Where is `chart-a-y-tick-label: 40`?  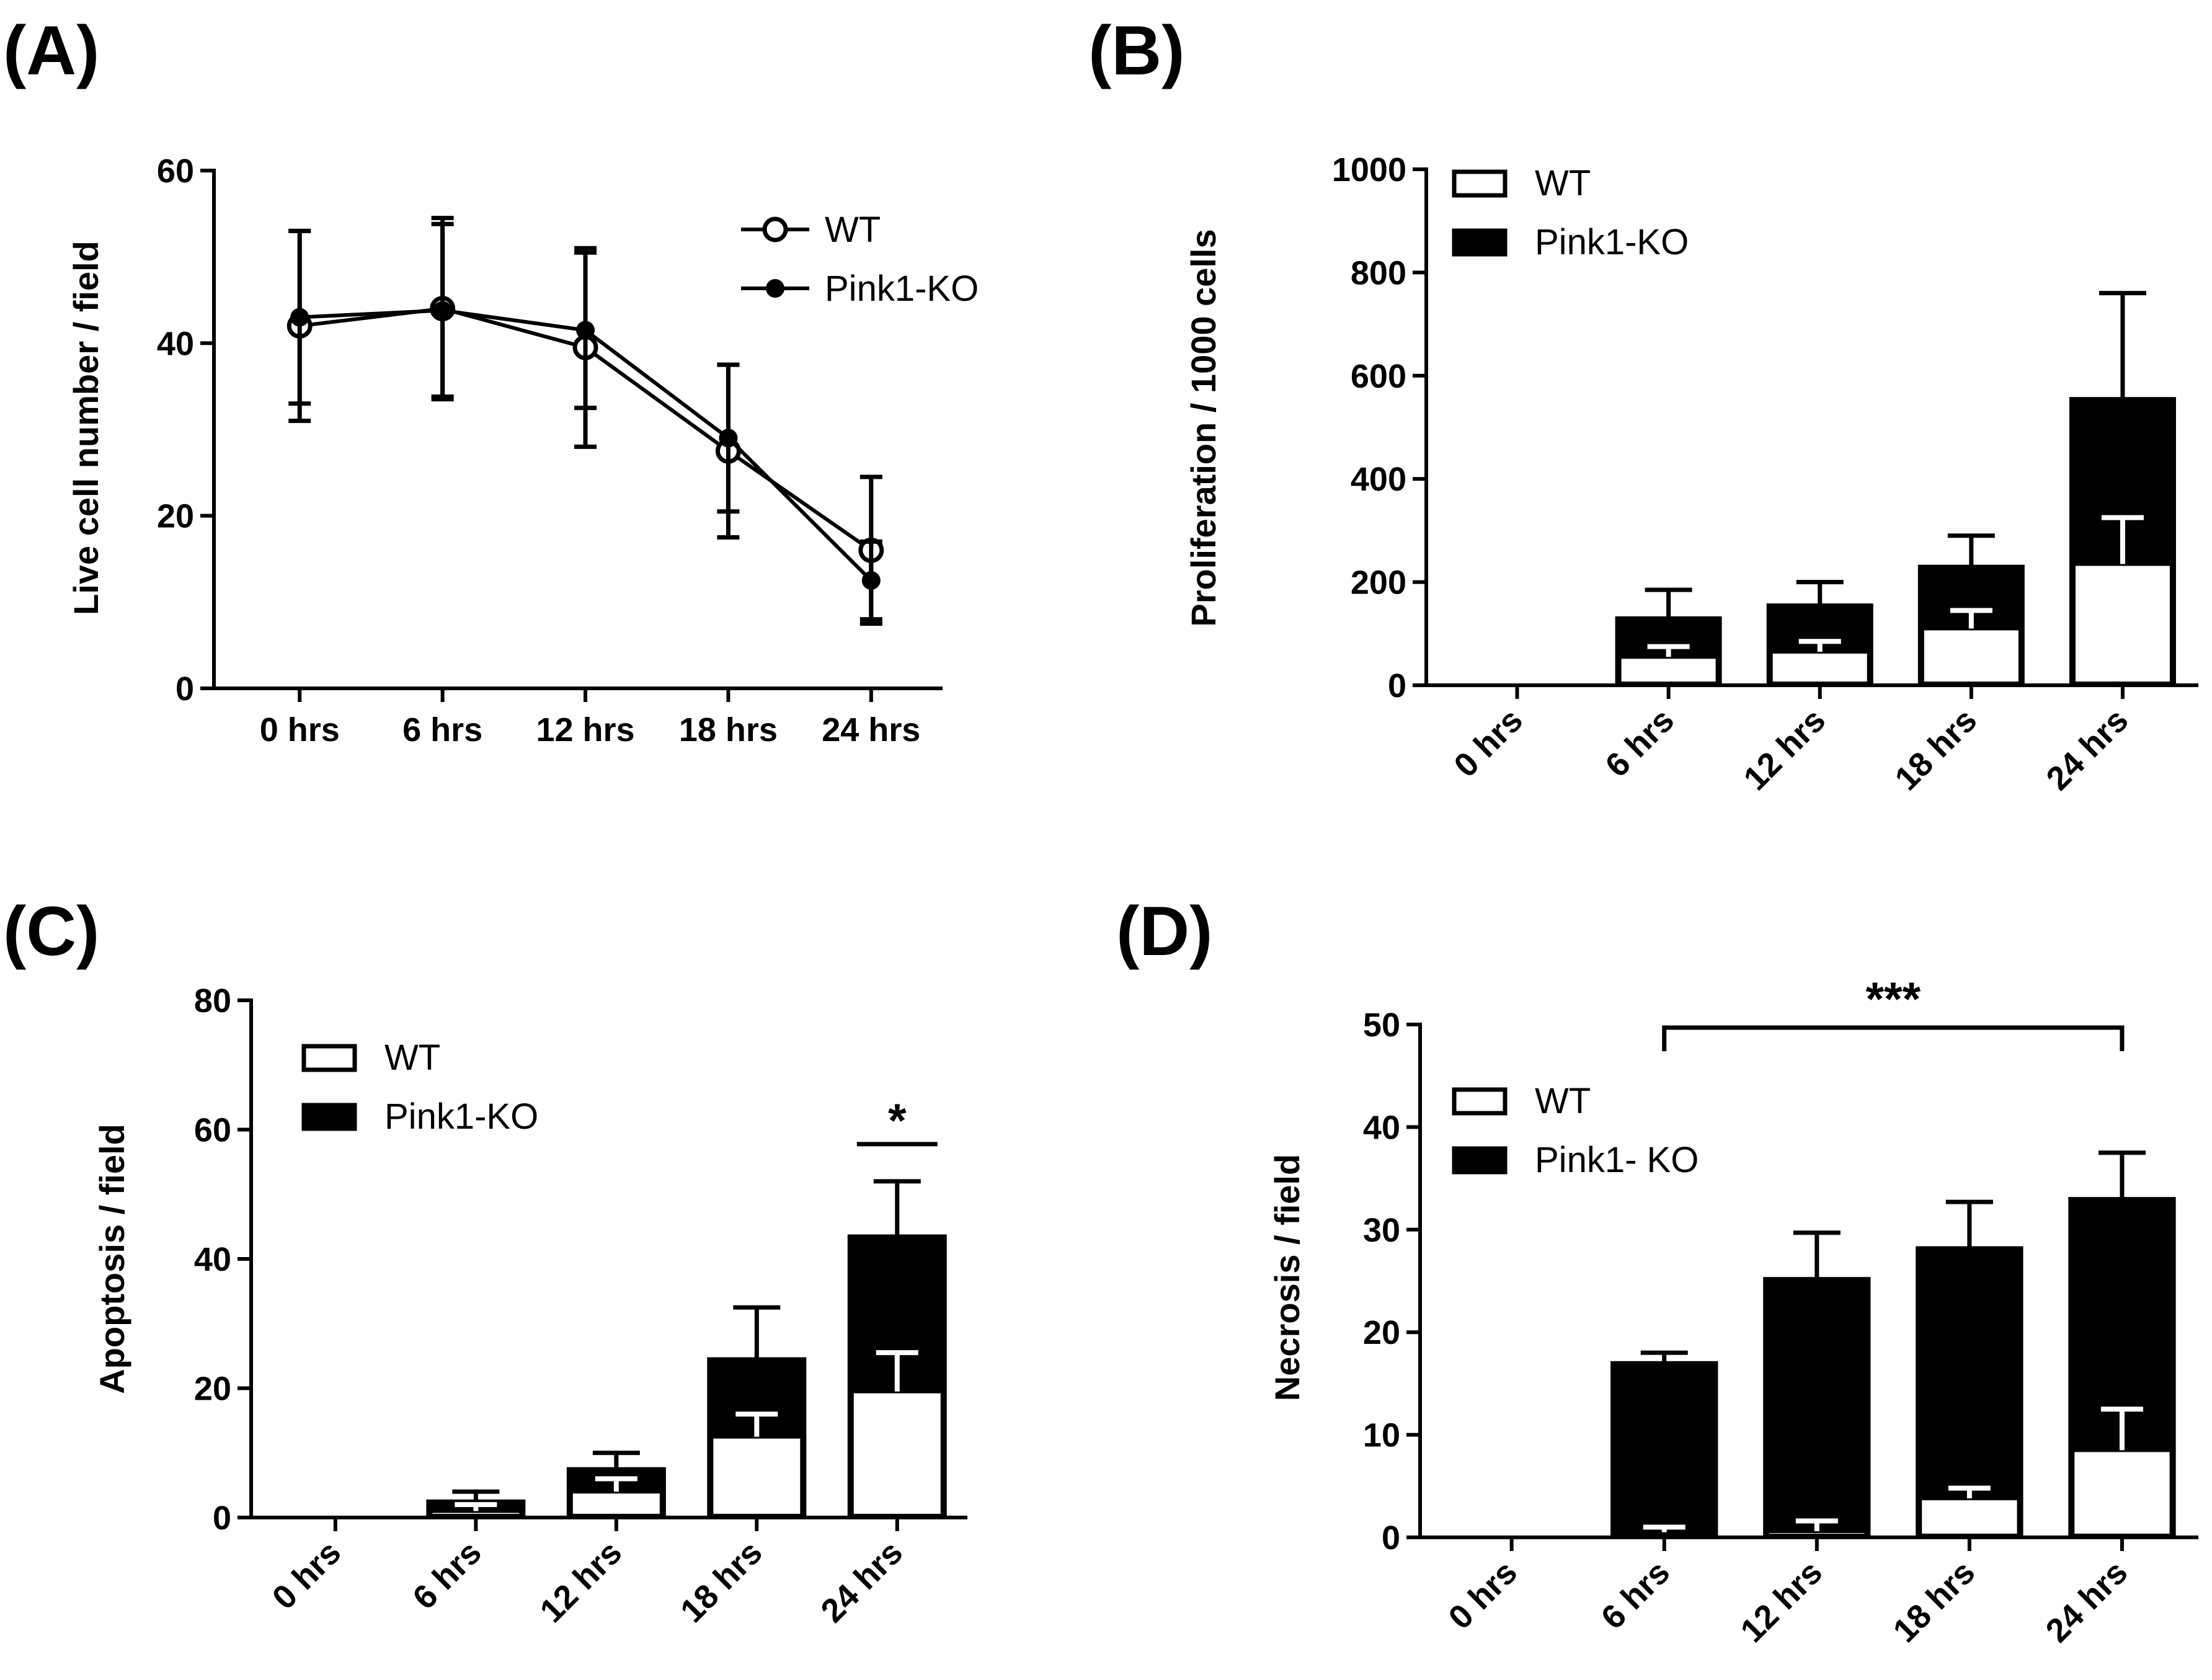
chart-a-y-tick-label: 40 is located at coordinates (175, 344).